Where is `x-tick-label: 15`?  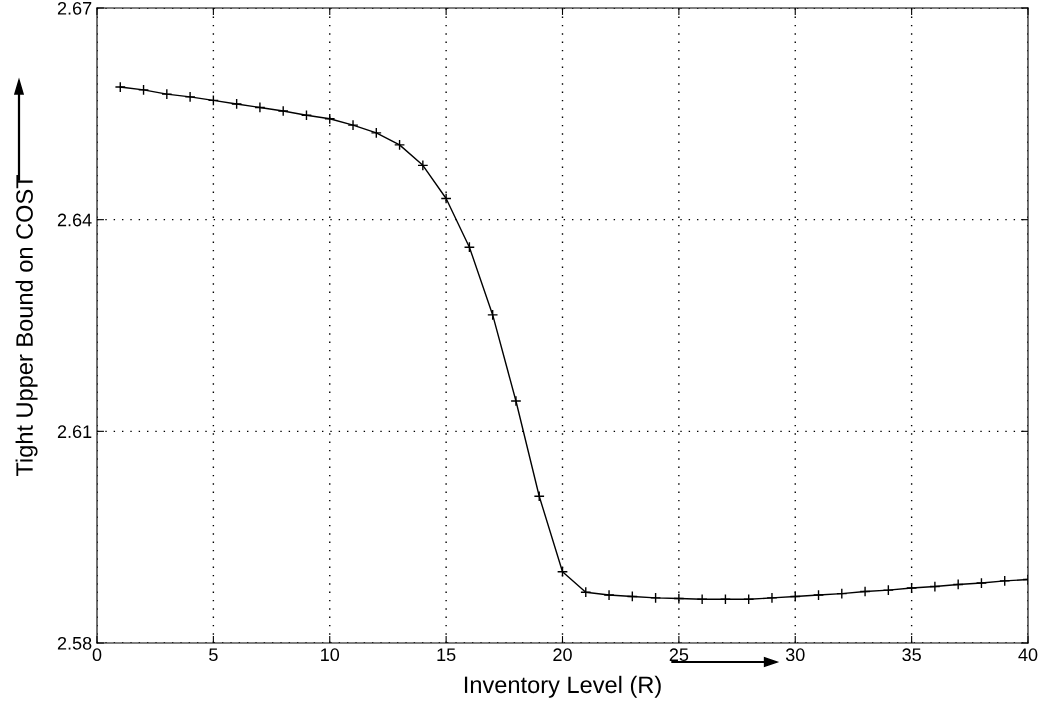
x-tick-label: 15 is located at coordinates (446, 655).